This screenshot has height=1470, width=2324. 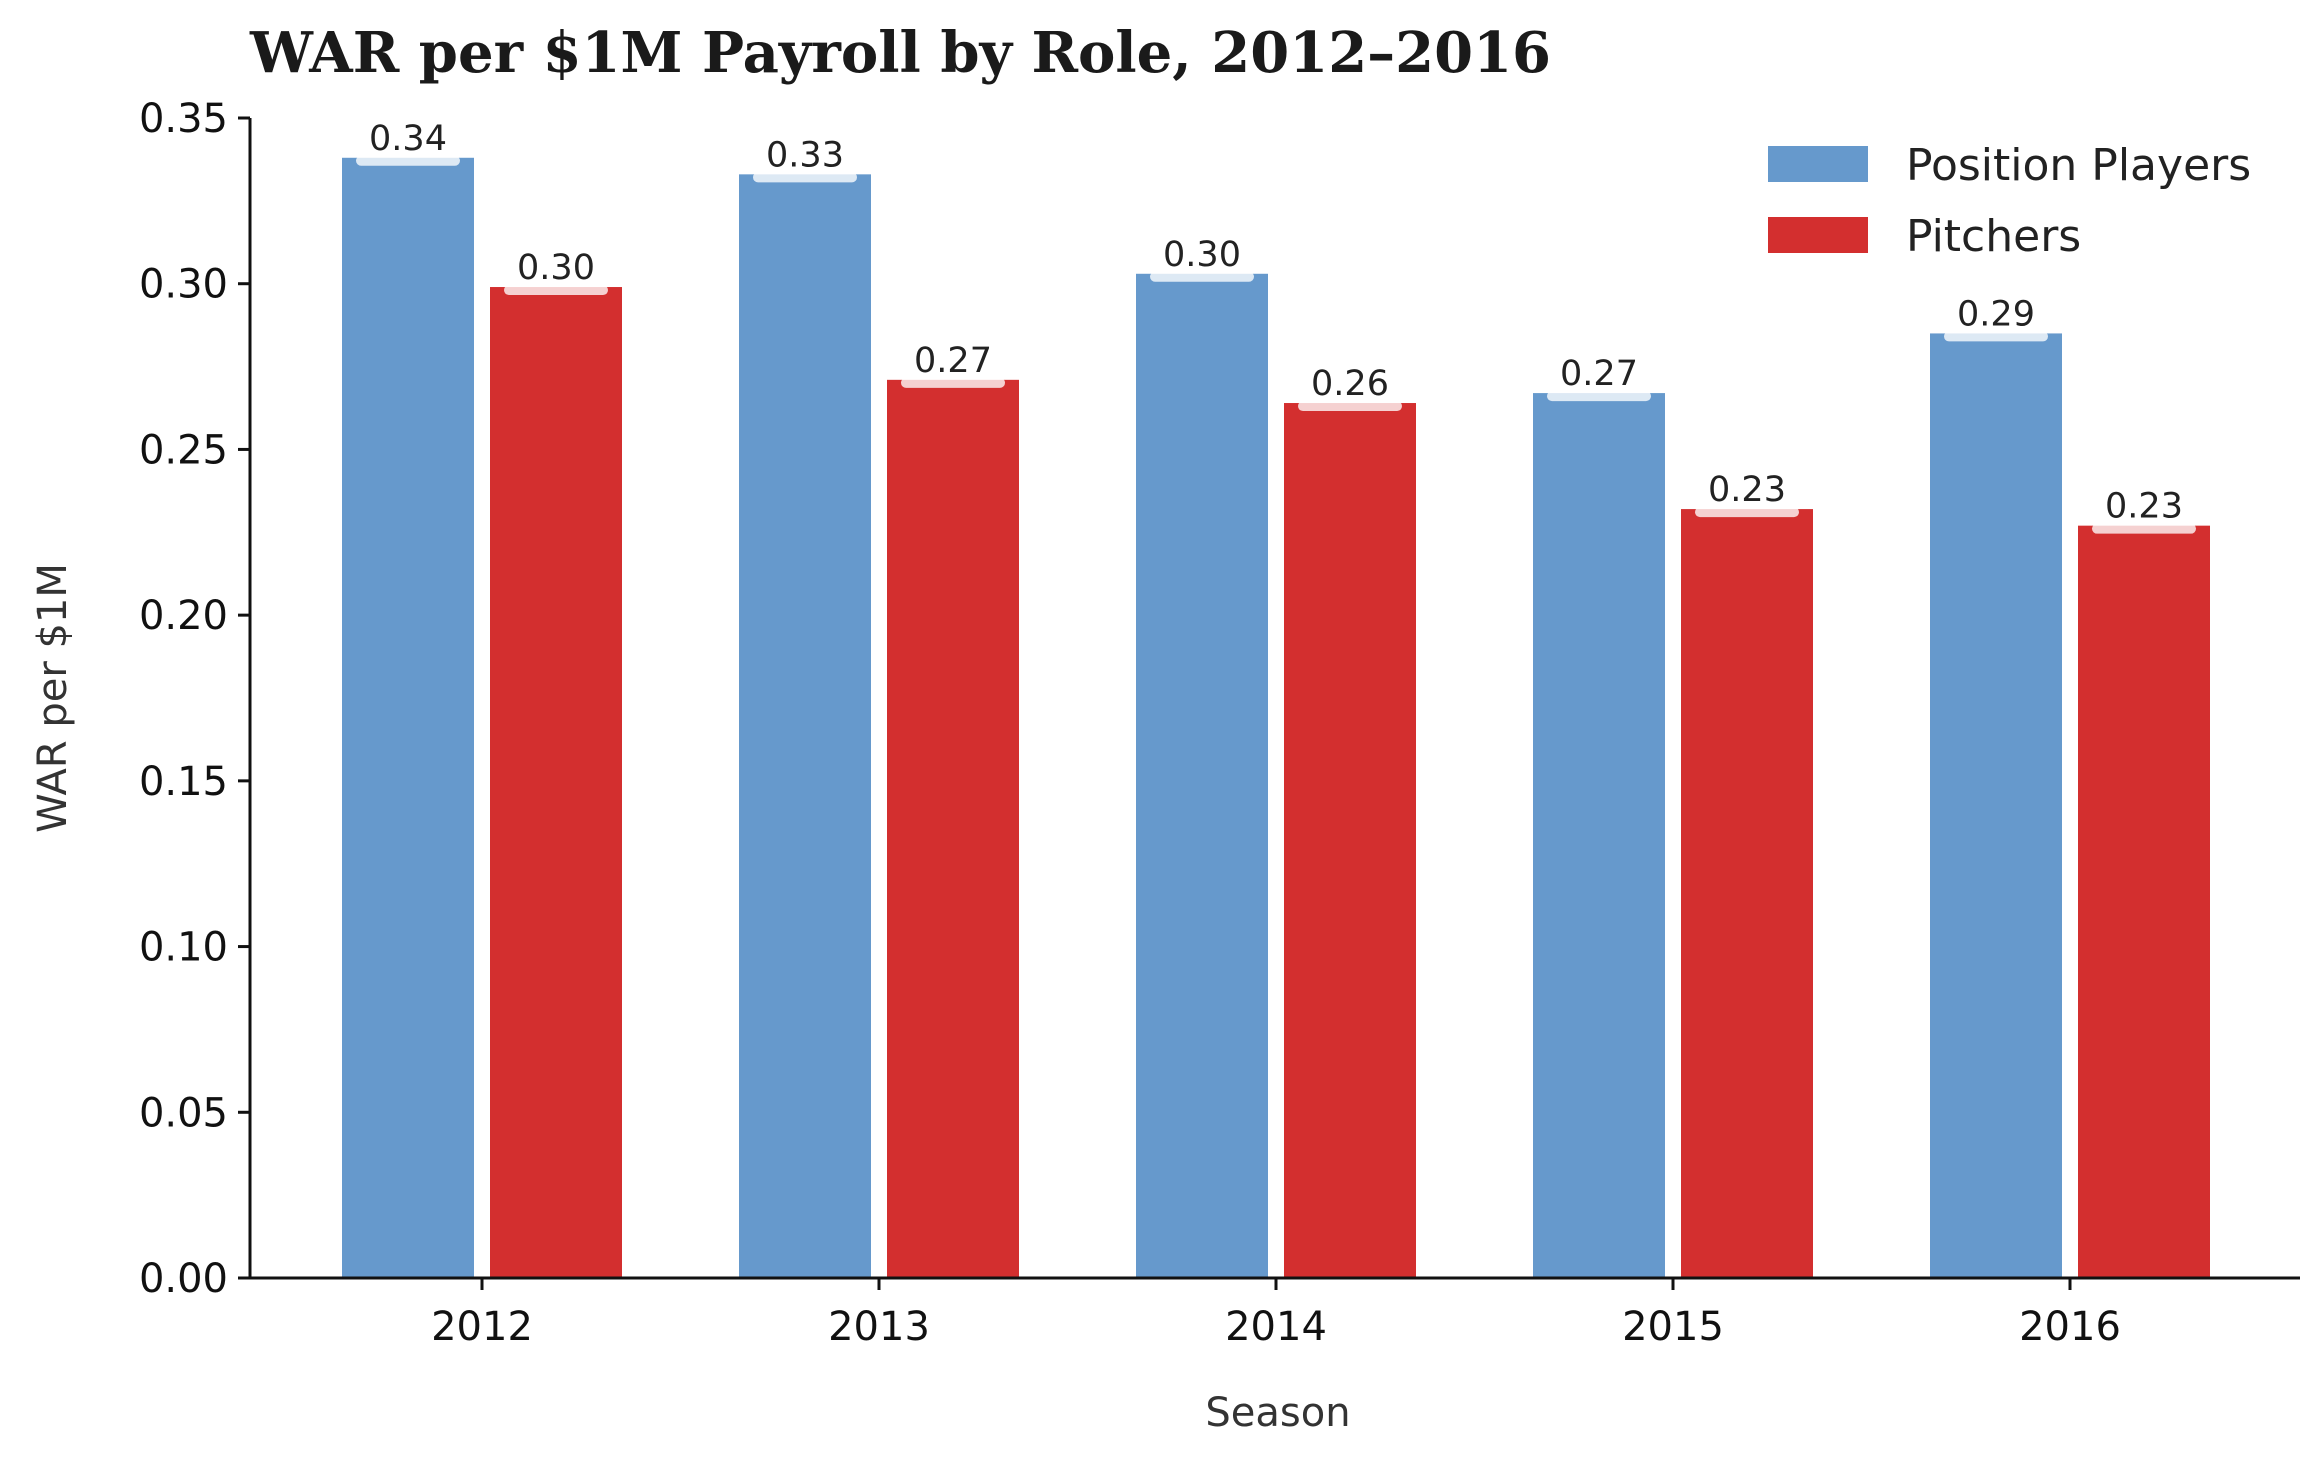 What do you see at coordinates (408, 160) in the screenshot?
I see `bar-highlight-position-players-2012` at bounding box center [408, 160].